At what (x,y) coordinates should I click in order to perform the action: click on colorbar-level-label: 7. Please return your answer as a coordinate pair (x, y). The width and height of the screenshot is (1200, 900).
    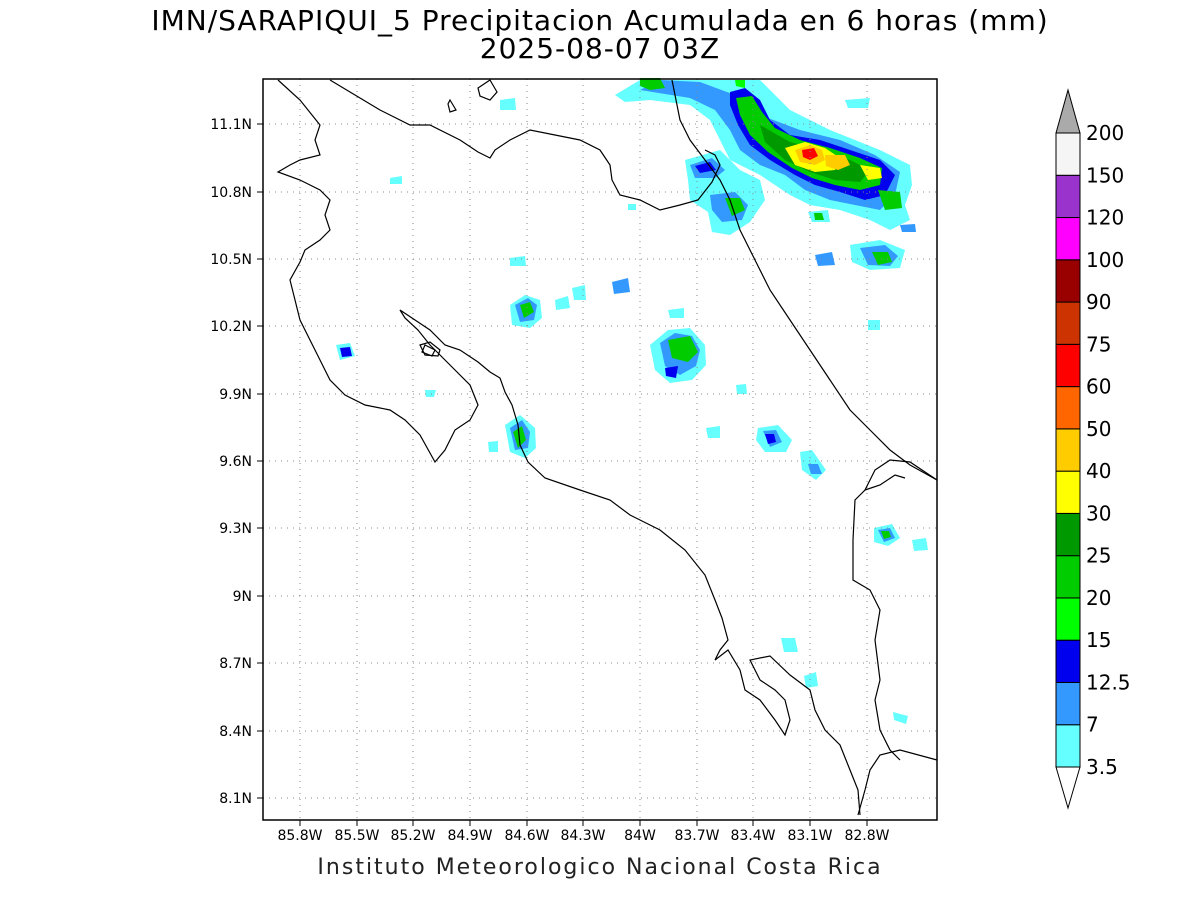
    Looking at the image, I should click on (1092, 725).